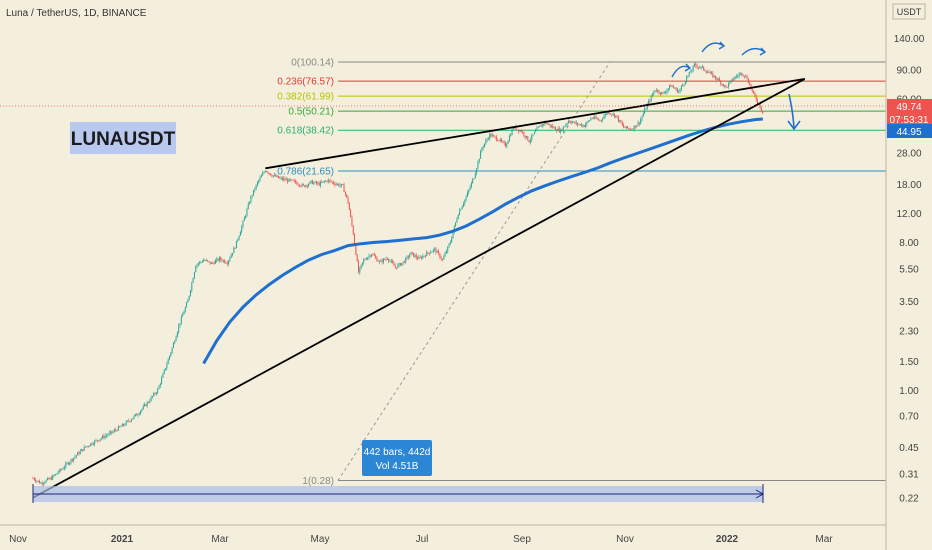  Describe the element at coordinates (909, 416) in the screenshot. I see `price-tick-label: 0.70` at that location.